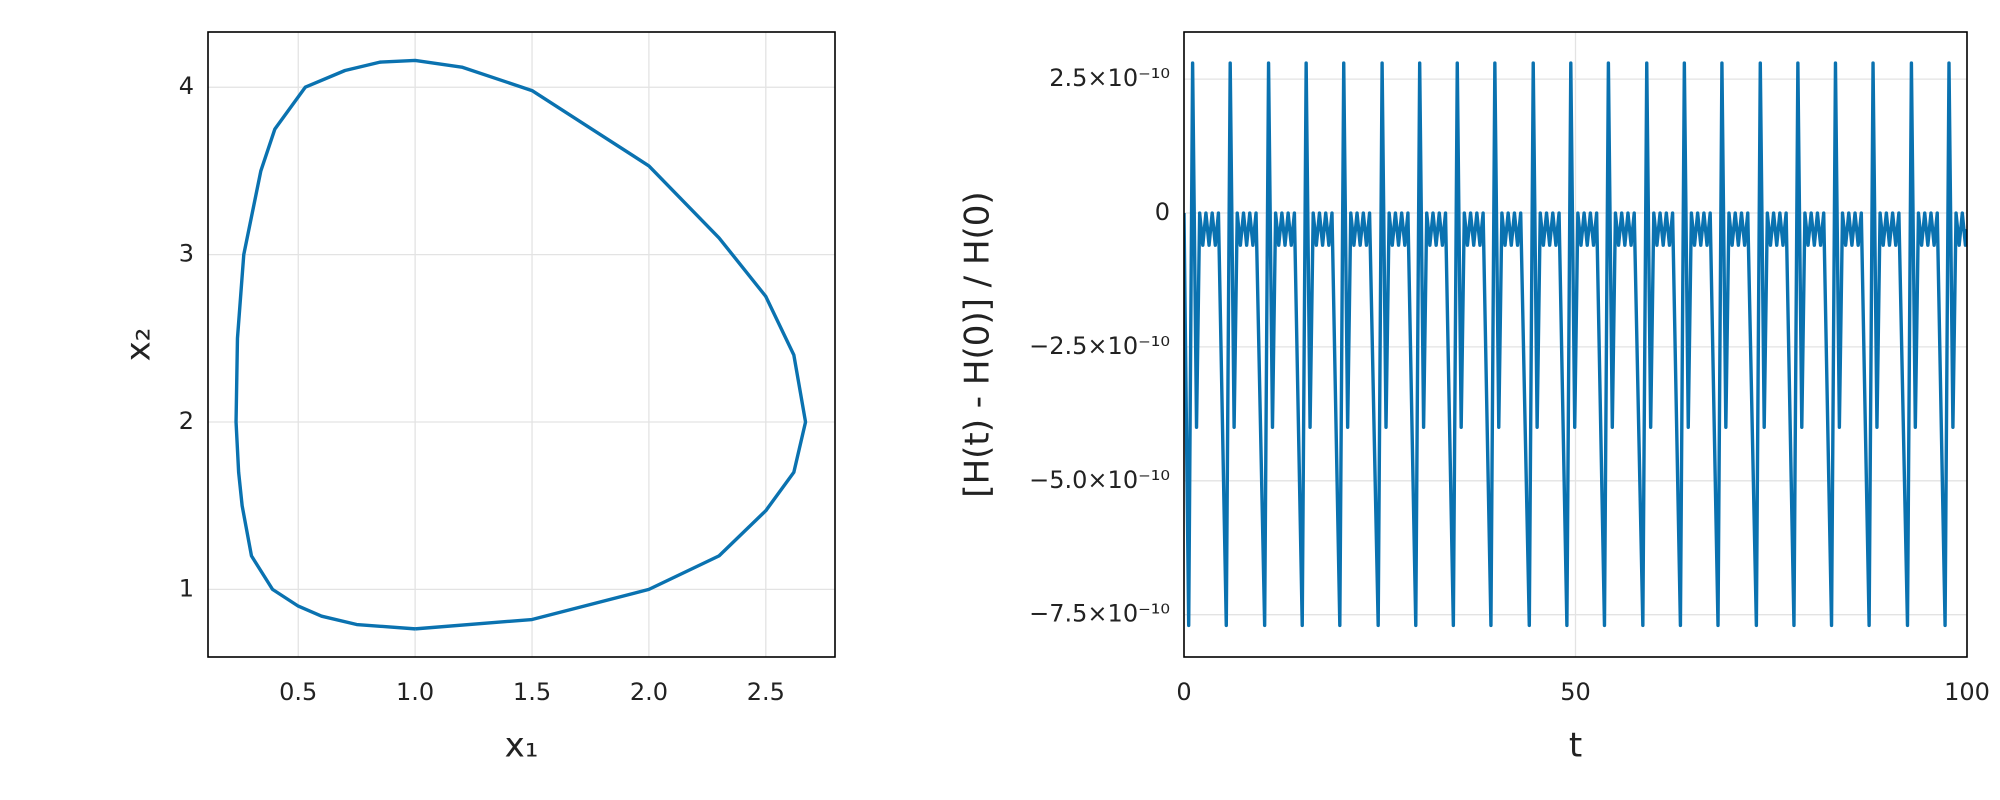  Describe the element at coordinates (1099, 480) in the screenshot. I see `y-tick-label: −5.0×10⁻¹⁰` at that location.